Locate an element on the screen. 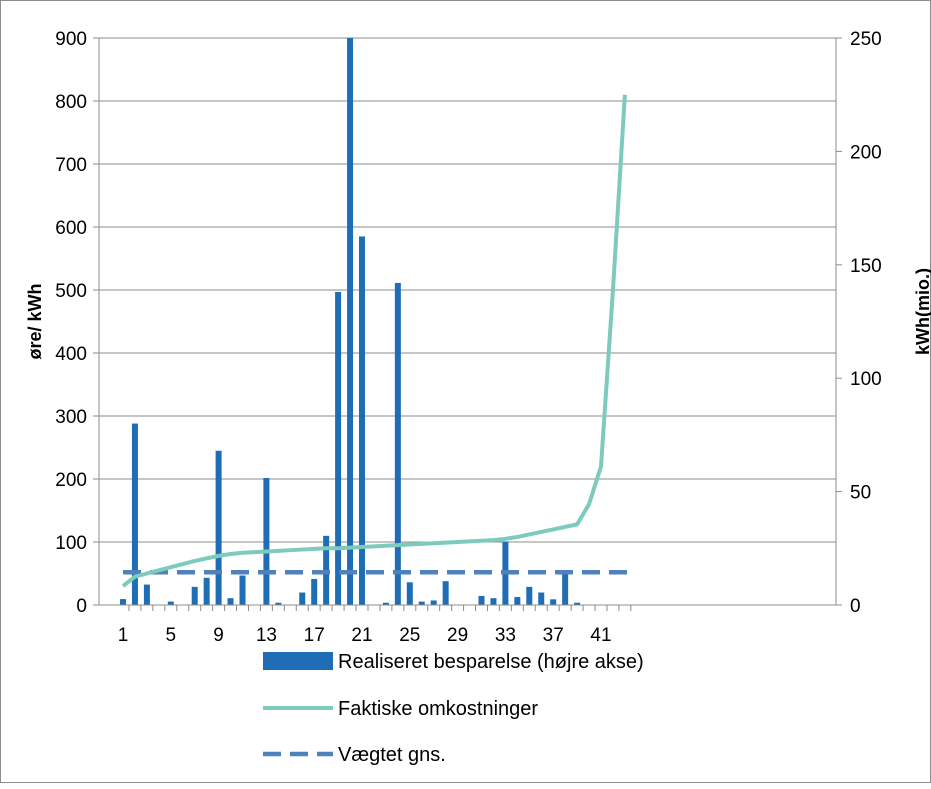  x-tick-label: 25 is located at coordinates (409, 635).